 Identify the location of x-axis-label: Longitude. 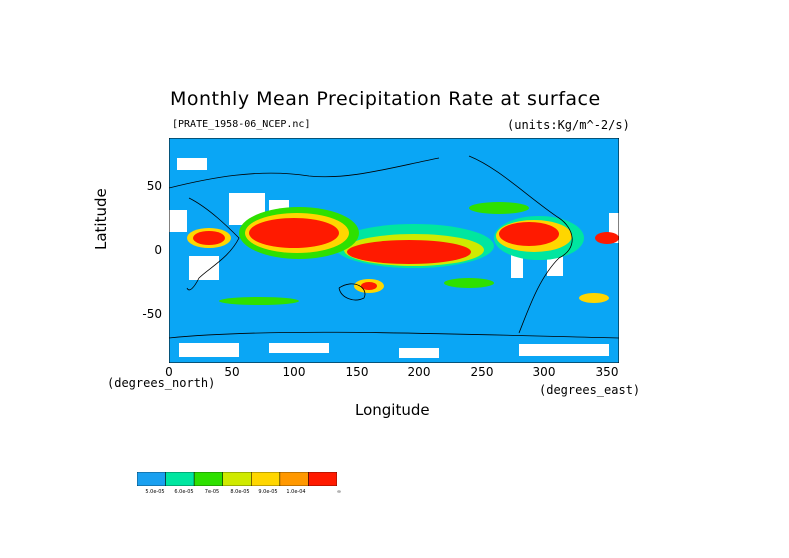
(392, 410).